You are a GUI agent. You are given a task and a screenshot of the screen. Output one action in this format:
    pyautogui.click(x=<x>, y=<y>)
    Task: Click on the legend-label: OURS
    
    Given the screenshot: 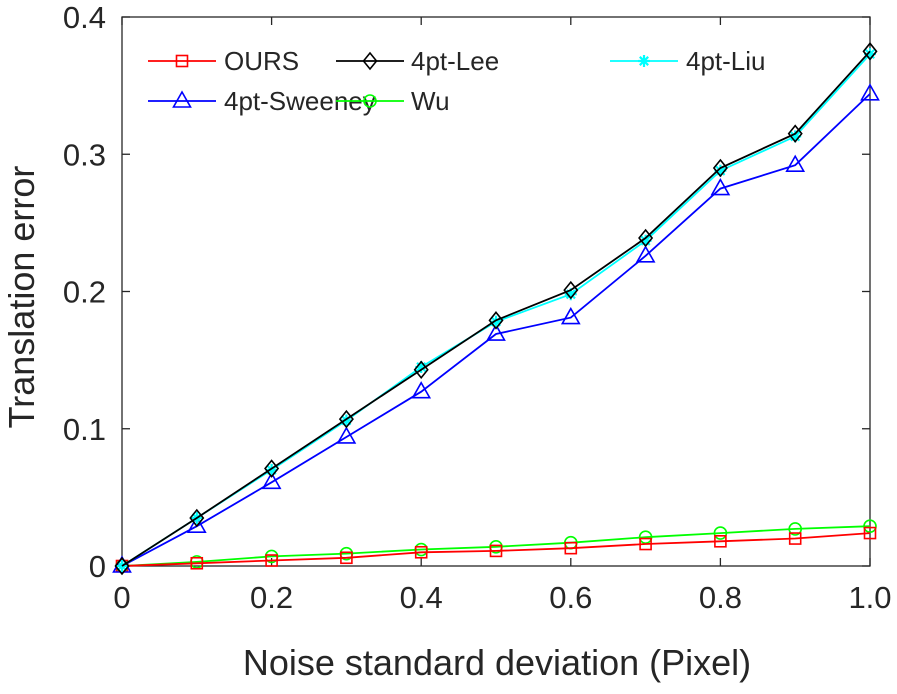 What is the action you would take?
    pyautogui.click(x=261, y=61)
    